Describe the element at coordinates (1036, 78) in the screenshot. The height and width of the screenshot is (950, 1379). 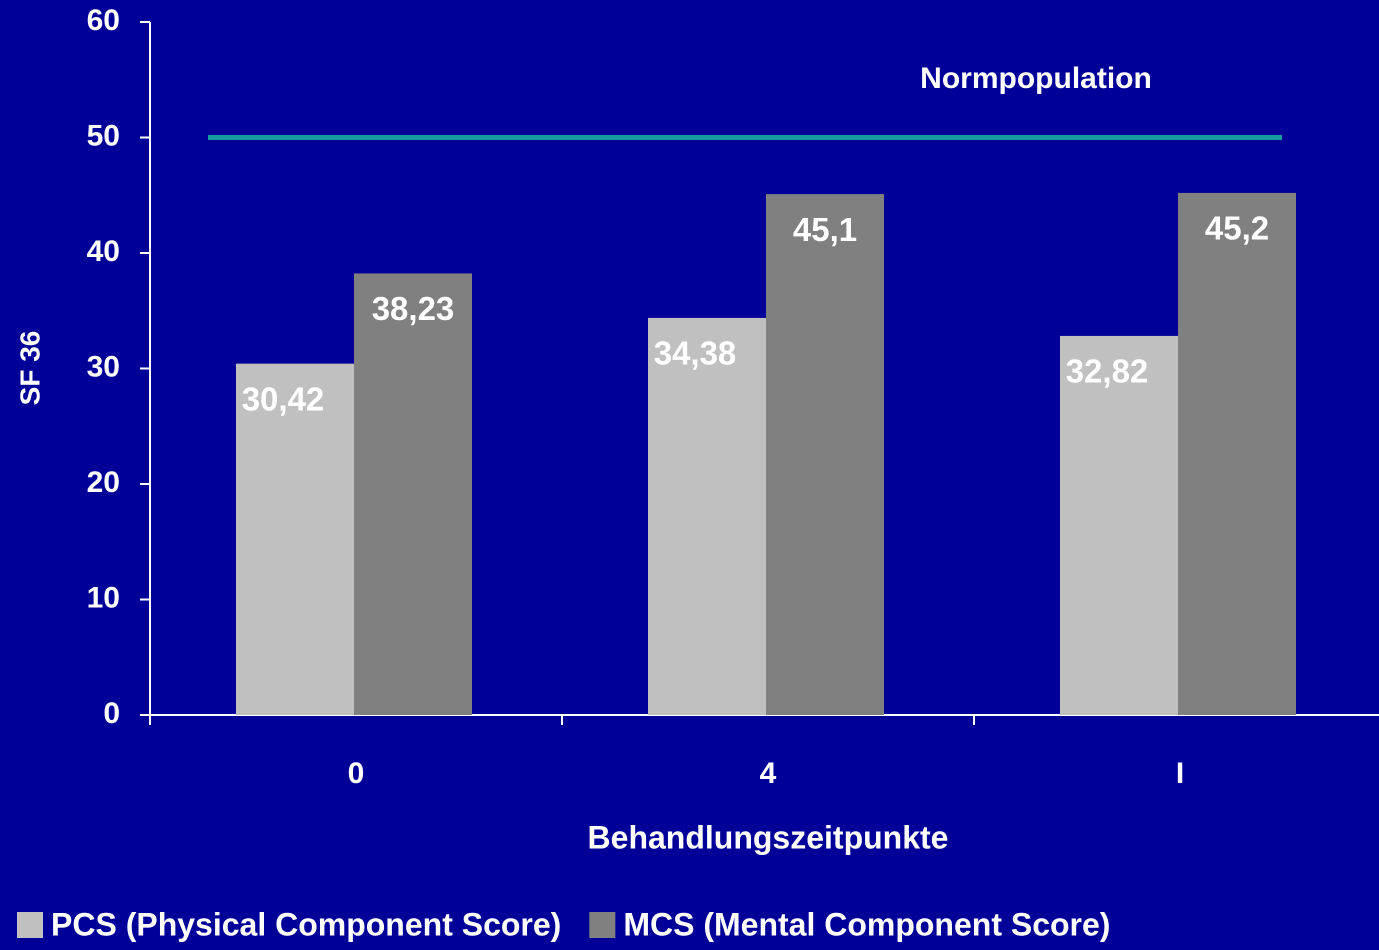
I see `reference-label: Normpopulation` at that location.